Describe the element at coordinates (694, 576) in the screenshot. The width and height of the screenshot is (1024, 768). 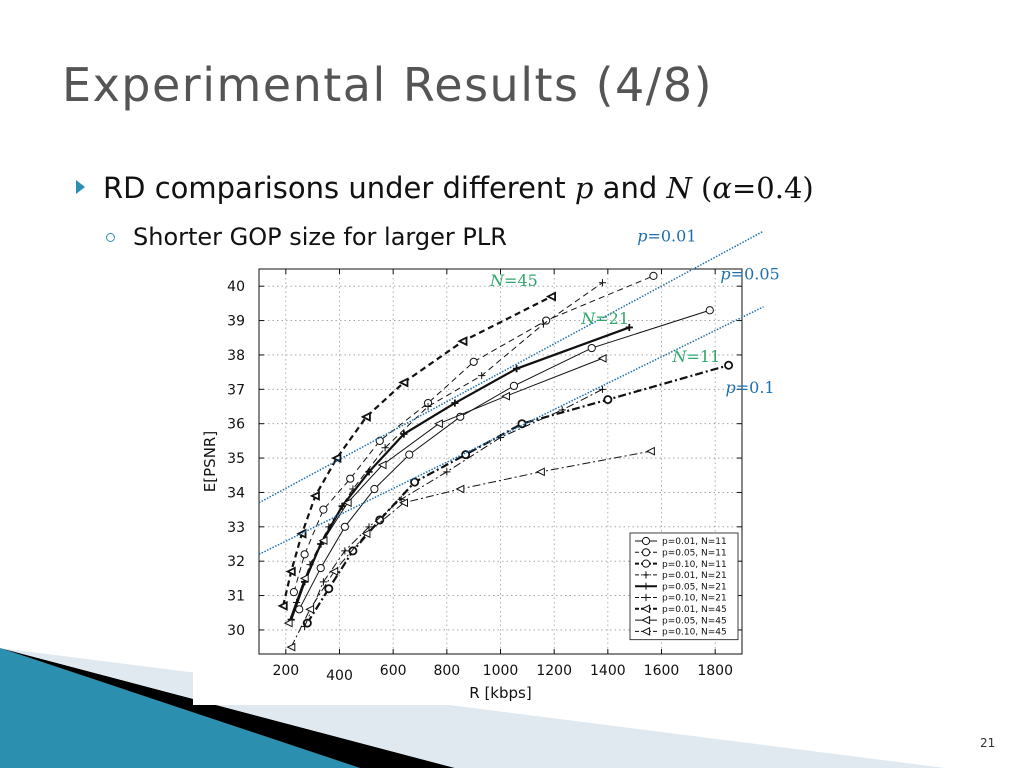
I see `legend-label: p=0.01, N=21` at that location.